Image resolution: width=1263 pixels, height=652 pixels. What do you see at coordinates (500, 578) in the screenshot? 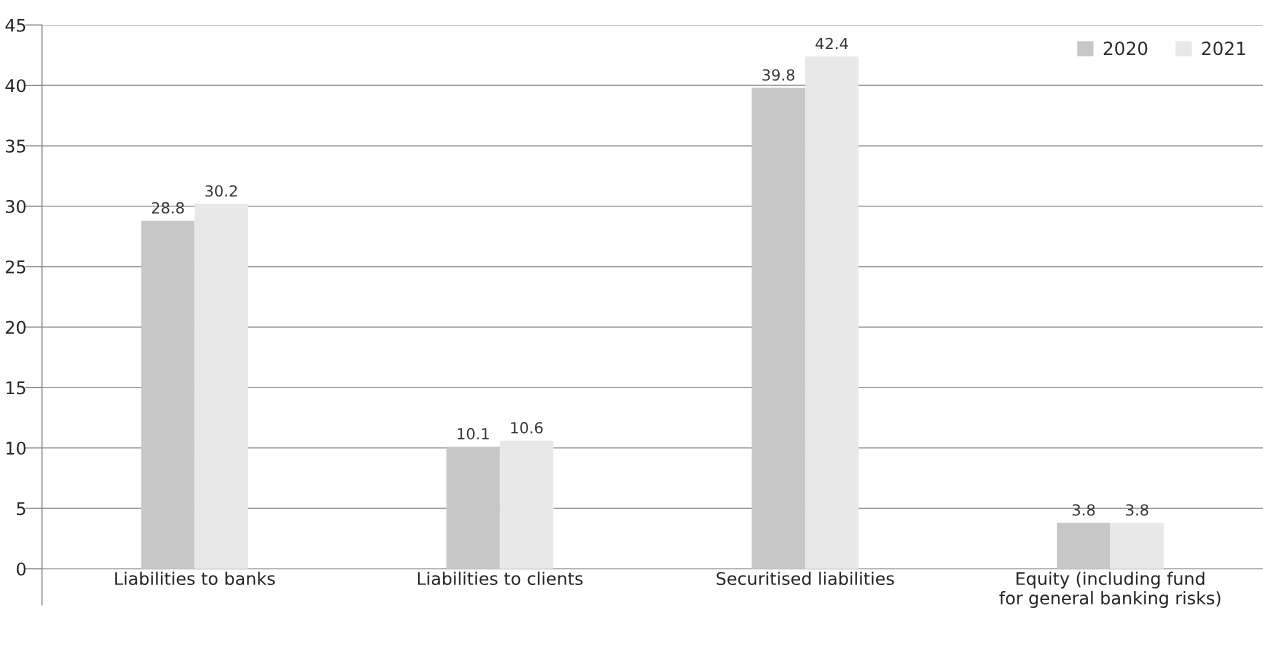
I see `x-tick-label: Liabilities to clients` at bounding box center [500, 578].